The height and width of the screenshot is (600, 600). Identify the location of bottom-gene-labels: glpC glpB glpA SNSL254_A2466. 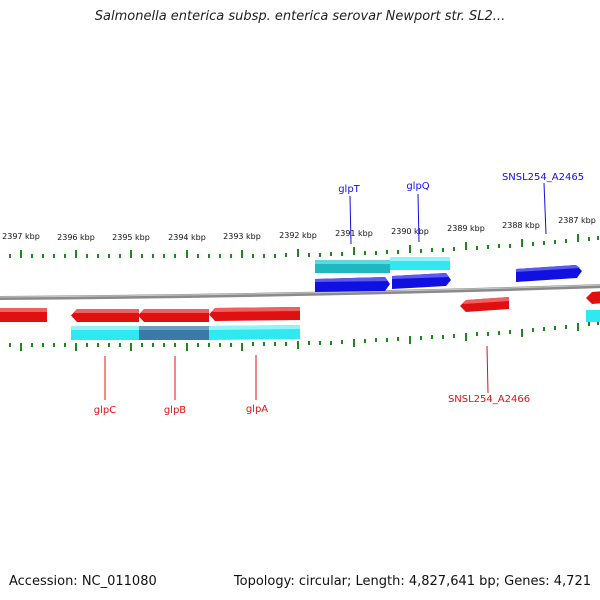
(312, 380).